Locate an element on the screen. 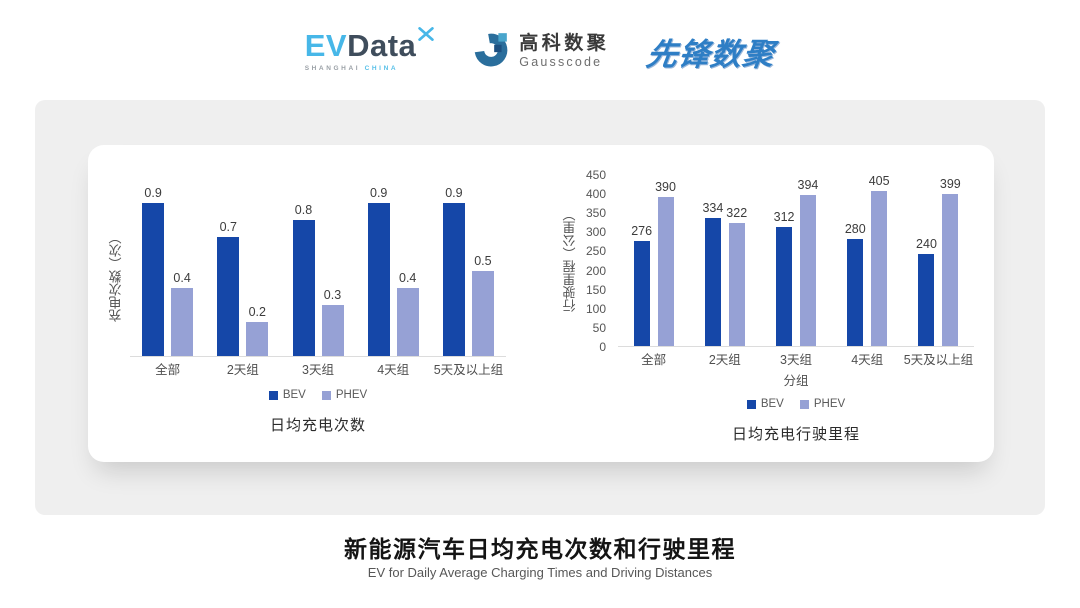  y-tick-350: 350 is located at coordinates (595, 213).